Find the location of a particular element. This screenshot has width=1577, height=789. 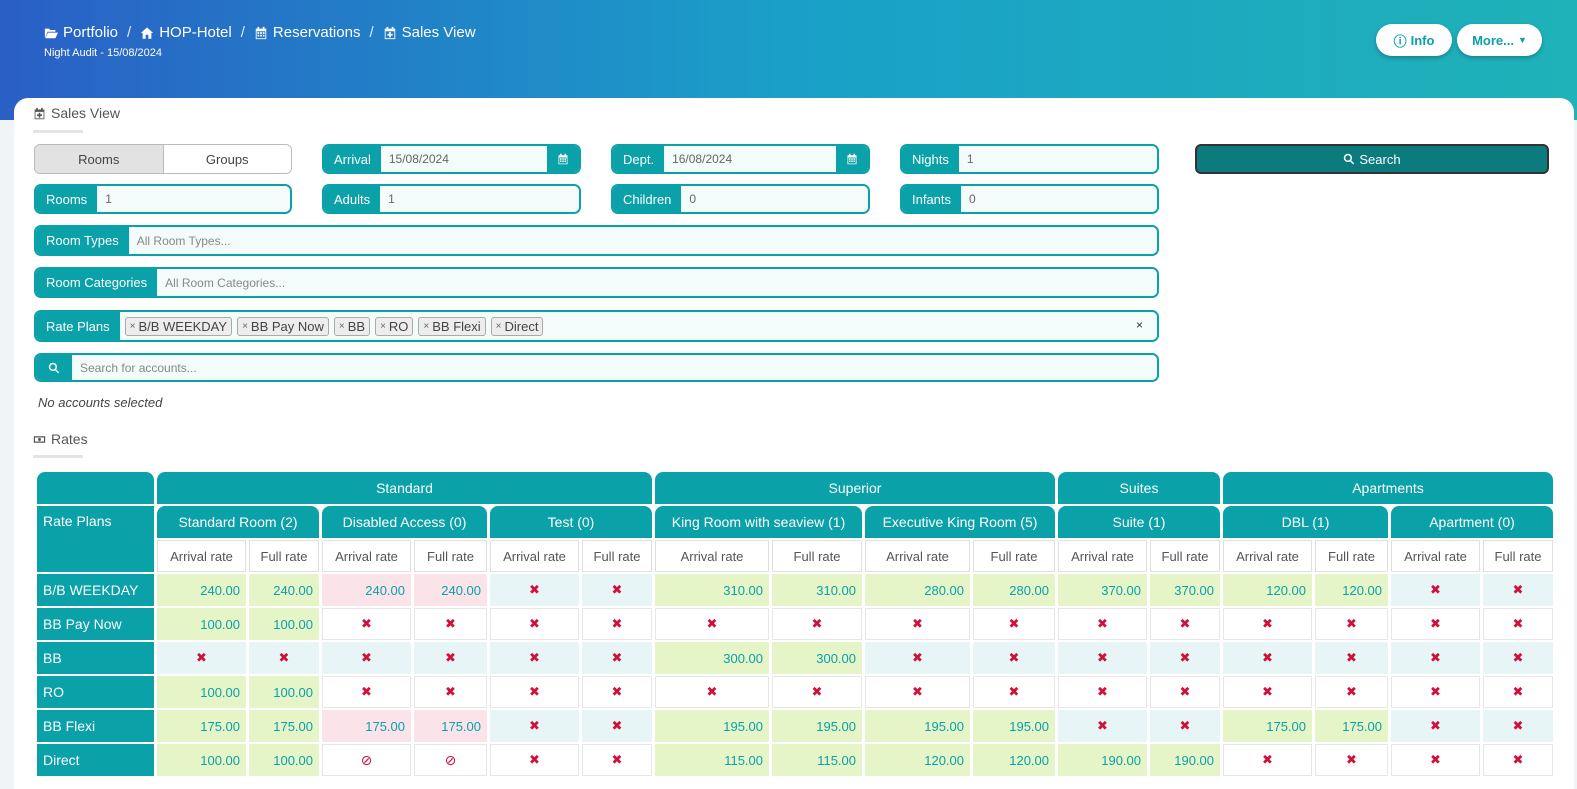

rooms-input: 1 is located at coordinates (193, 199).